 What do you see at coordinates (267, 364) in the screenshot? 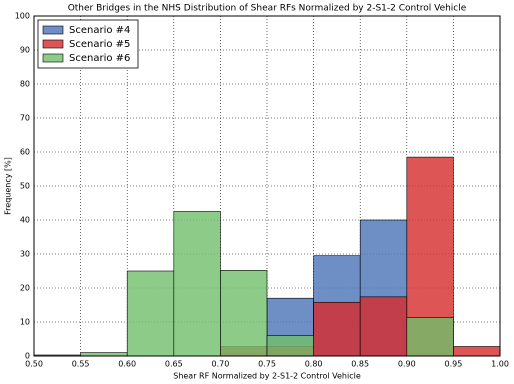
I see `x-tick-label: 0.75` at bounding box center [267, 364].